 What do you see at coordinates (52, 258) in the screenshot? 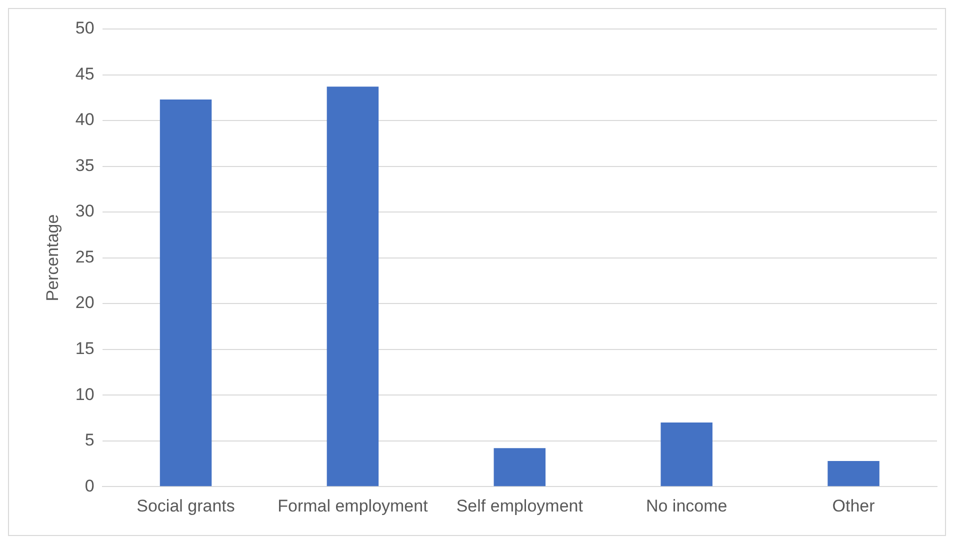
I see `y-axis-title: Percentage` at bounding box center [52, 258].